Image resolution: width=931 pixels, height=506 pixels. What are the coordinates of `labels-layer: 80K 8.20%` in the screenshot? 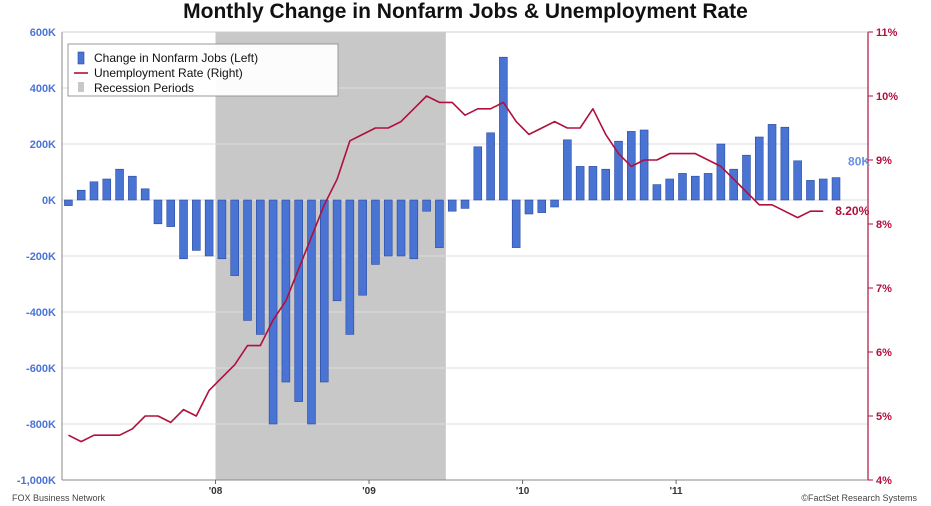 It's located at (852, 187).